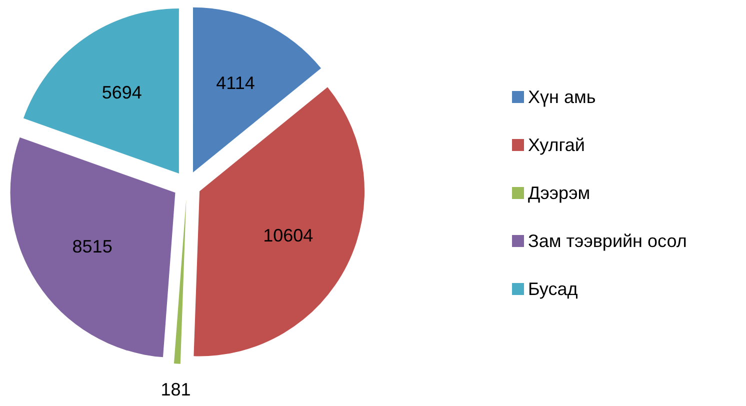 The height and width of the screenshot is (406, 746). What do you see at coordinates (559, 193) in the screenshot?
I see `legend-label: Дээрэм` at bounding box center [559, 193].